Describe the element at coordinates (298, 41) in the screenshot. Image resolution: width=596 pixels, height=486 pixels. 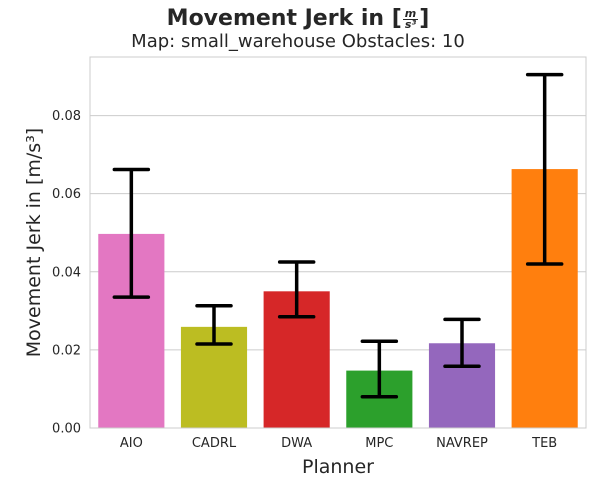
I see `chart-subtitle: Map: small_warehouse Obstacles: 10` at that location.